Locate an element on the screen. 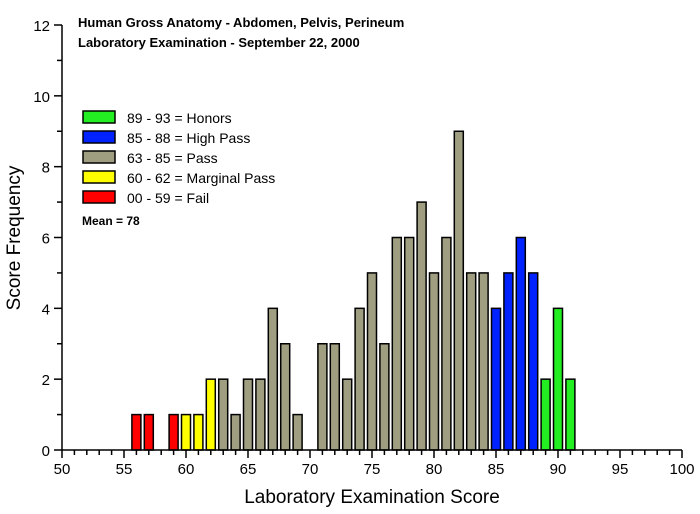  legend-label-0: 89 - 93 = Honors is located at coordinates (179, 118).